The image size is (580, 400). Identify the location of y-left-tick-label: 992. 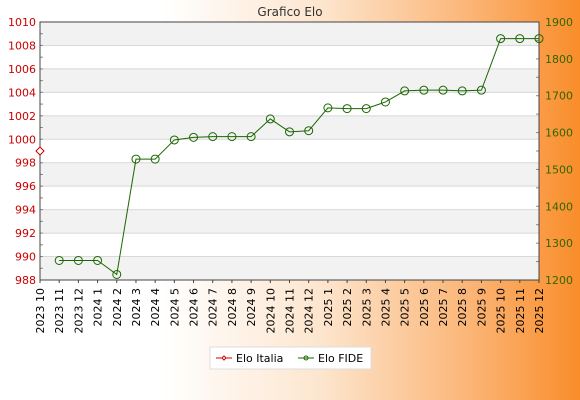
(25, 233).